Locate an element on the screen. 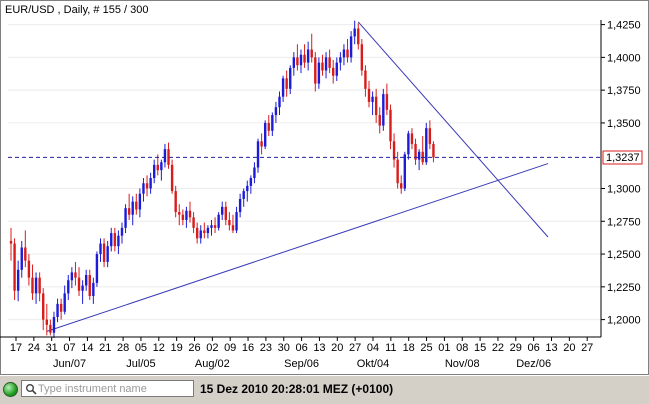  x-tick-label: 01 is located at coordinates (444, 348).